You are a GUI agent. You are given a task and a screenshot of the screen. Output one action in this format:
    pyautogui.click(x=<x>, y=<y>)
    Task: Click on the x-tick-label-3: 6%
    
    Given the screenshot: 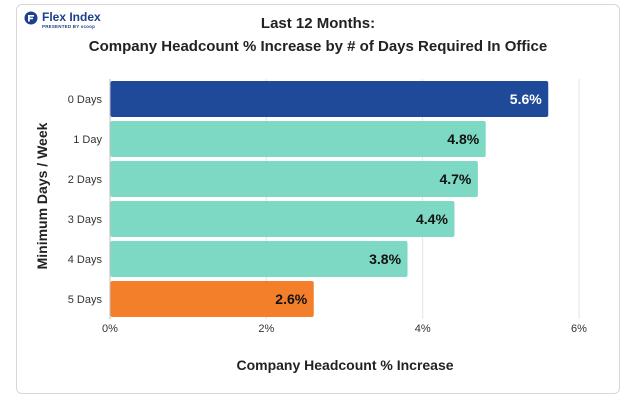 What is the action you would take?
    pyautogui.click(x=579, y=329)
    